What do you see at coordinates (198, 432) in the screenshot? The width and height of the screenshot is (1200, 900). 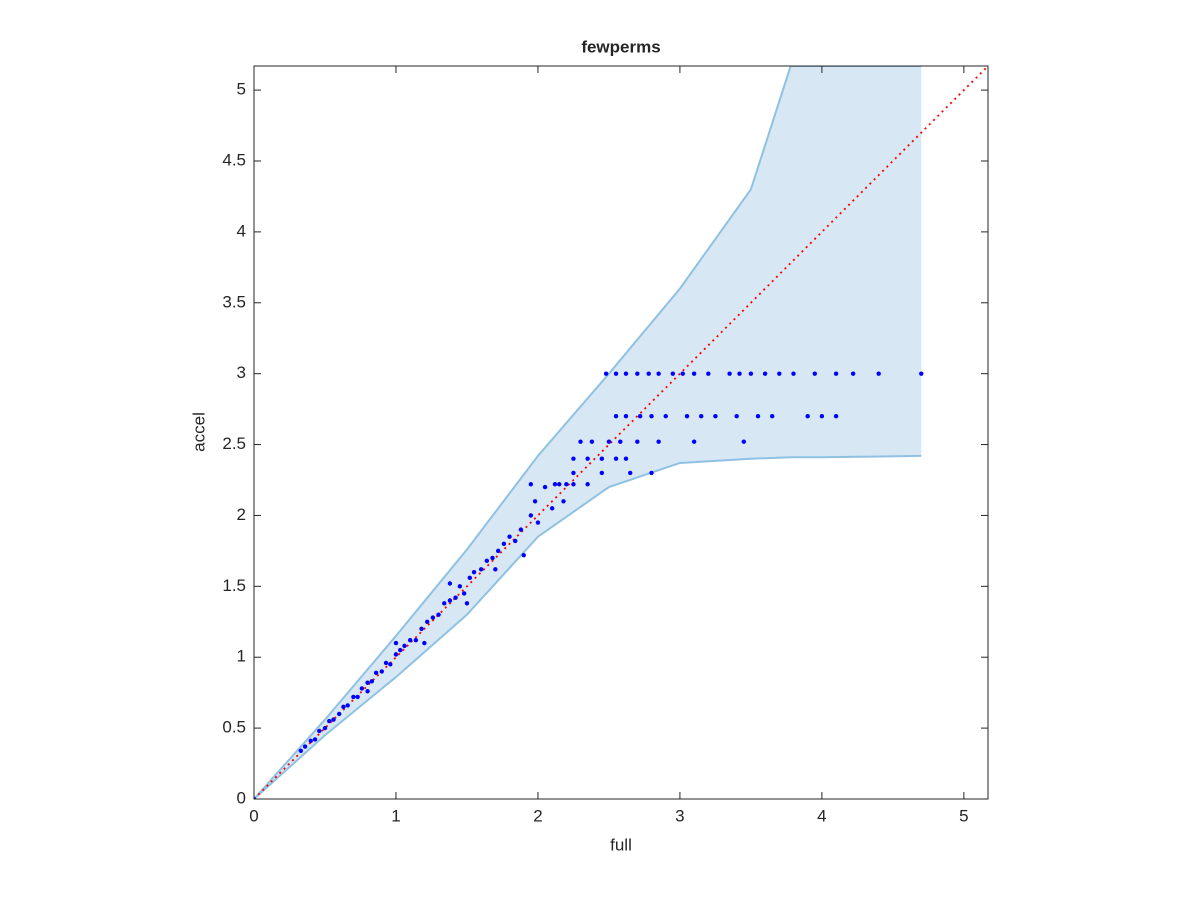 I see `y-axis-label: accel` at bounding box center [198, 432].